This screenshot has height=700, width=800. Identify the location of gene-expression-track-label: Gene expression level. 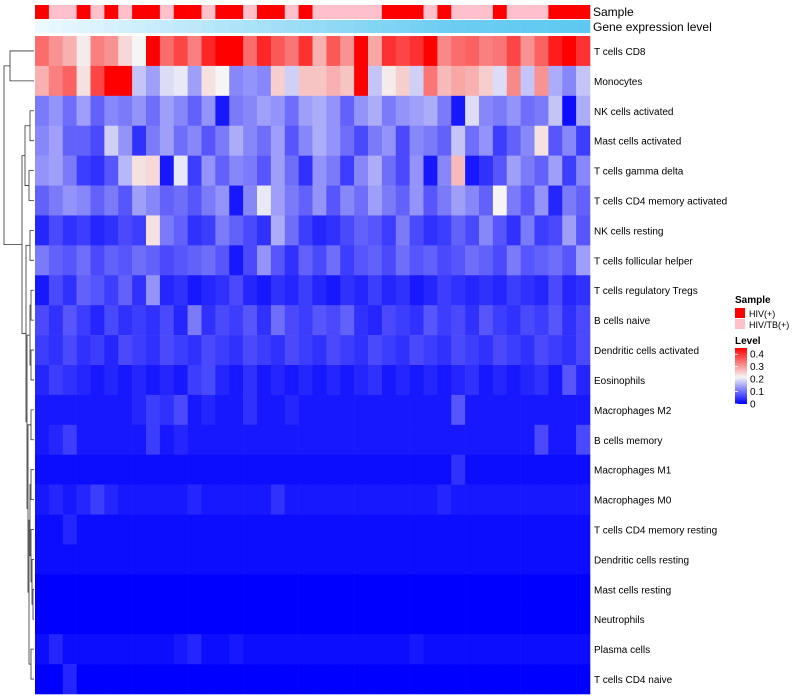
(652, 27).